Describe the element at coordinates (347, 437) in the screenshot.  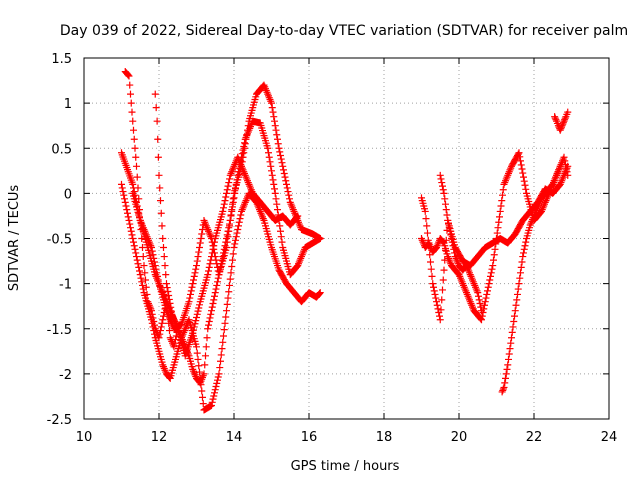
I see `x-tick-labels: 10 12 14 16 18 20 22 24` at that location.